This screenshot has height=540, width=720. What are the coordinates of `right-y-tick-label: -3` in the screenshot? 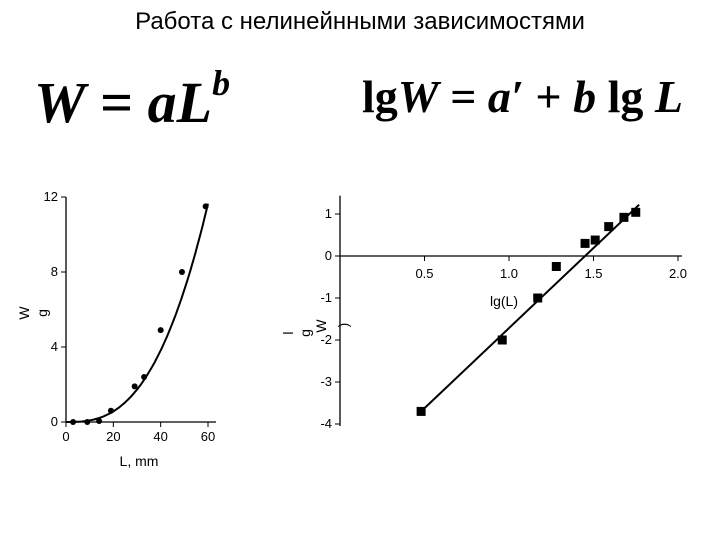 It's located at (326, 381).